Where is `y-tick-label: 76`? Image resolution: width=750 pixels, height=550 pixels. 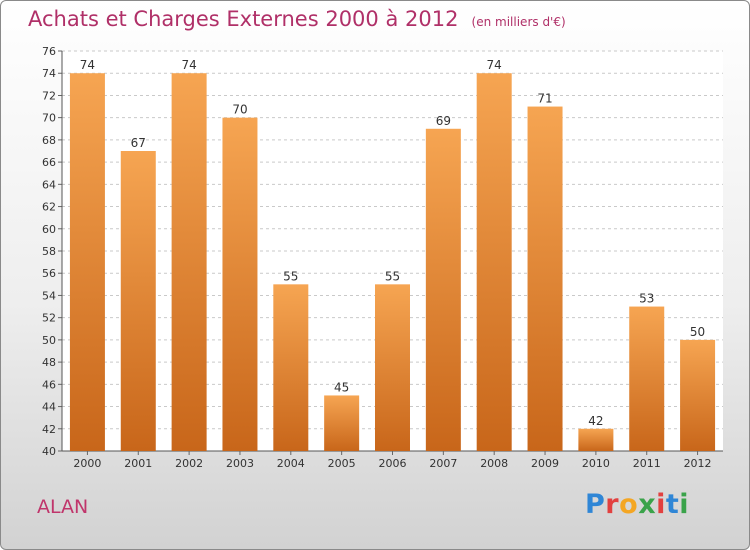
y-tick-label: 76 is located at coordinates (49, 51).